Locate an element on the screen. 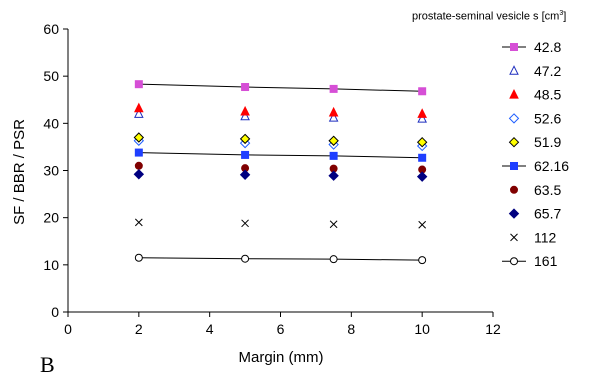 The image size is (608, 378). legend-label-62.16: 62.16 is located at coordinates (551, 166).